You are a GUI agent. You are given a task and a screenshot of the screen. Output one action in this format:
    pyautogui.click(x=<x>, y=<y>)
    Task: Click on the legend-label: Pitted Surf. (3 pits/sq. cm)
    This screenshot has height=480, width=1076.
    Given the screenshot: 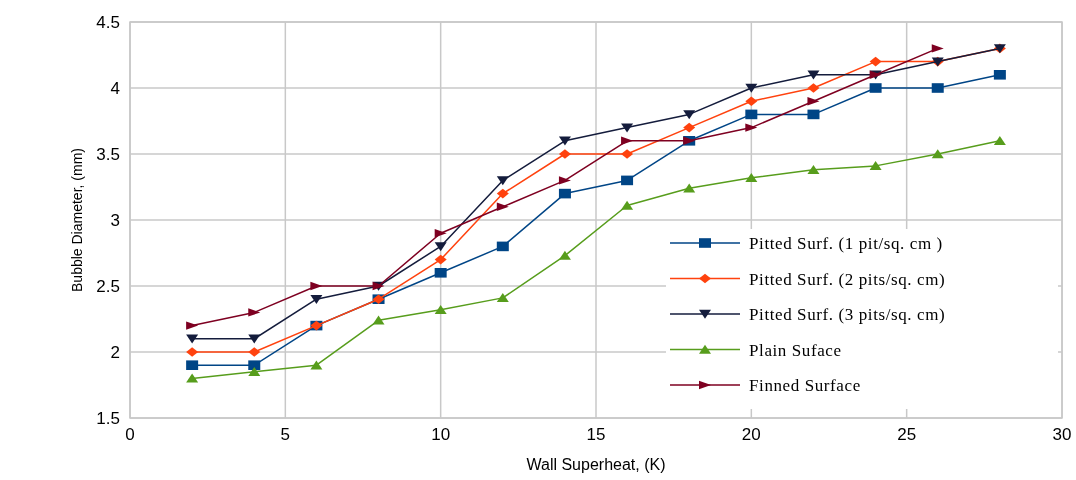 What is the action you would take?
    pyautogui.click(x=847, y=314)
    